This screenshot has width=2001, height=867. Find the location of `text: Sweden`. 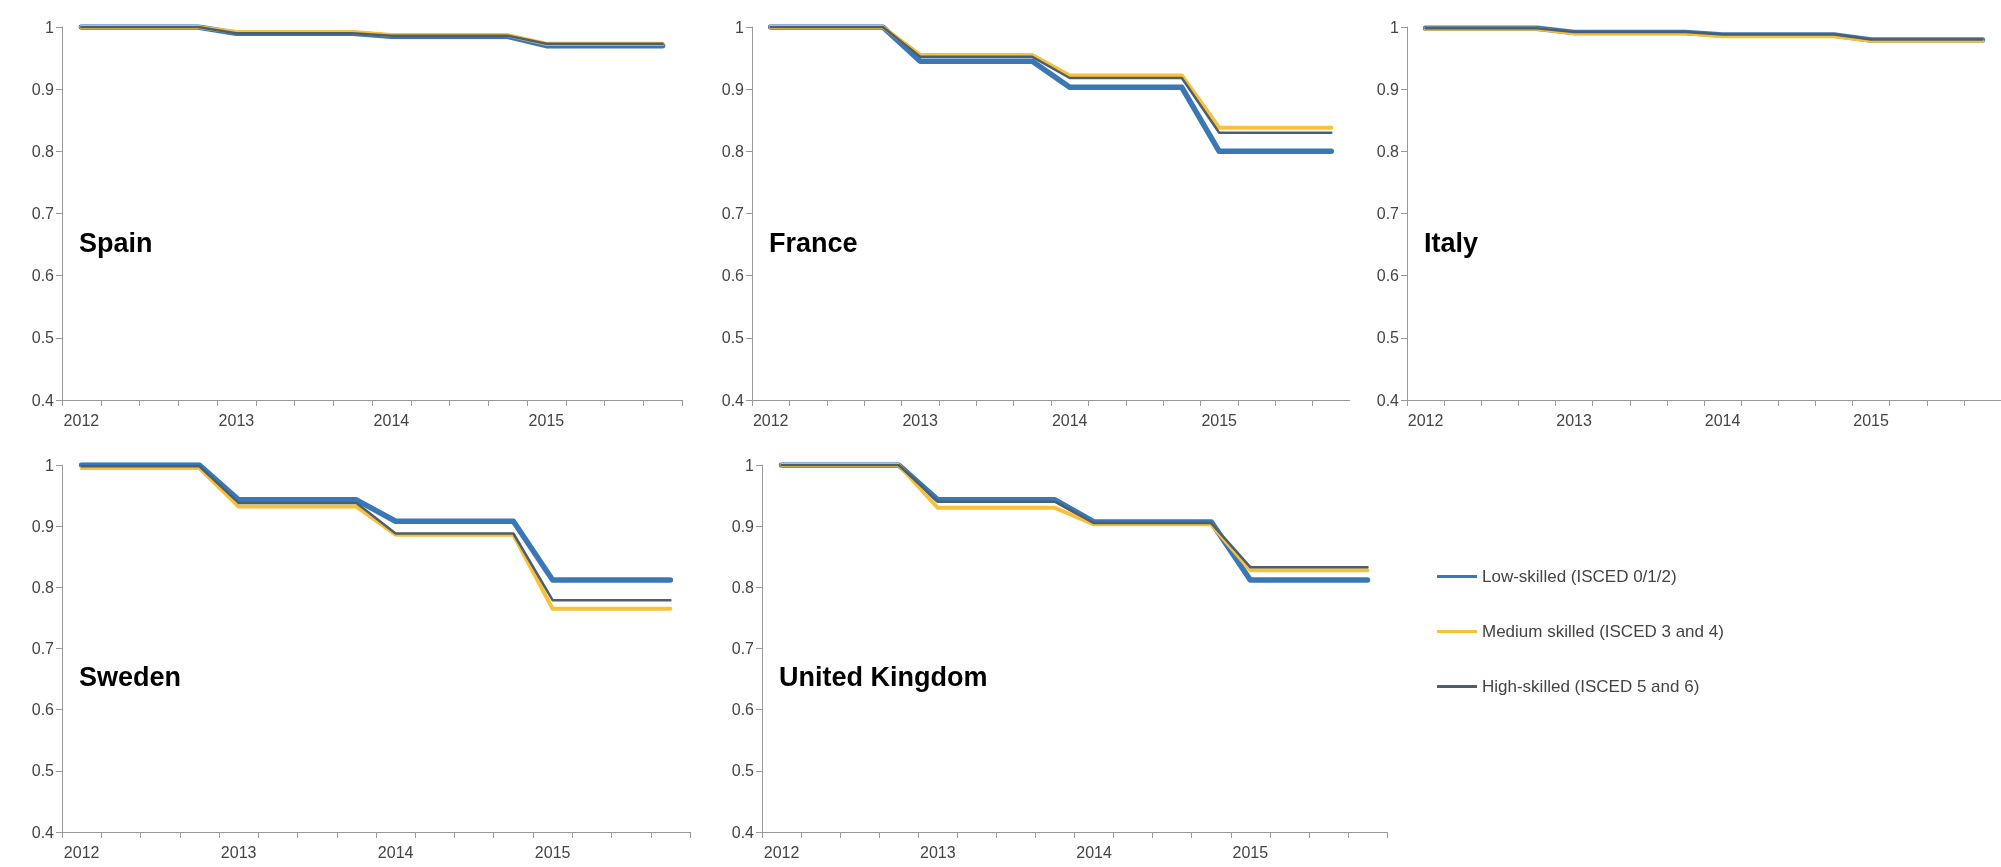

text: Sweden is located at coordinates (130, 677).